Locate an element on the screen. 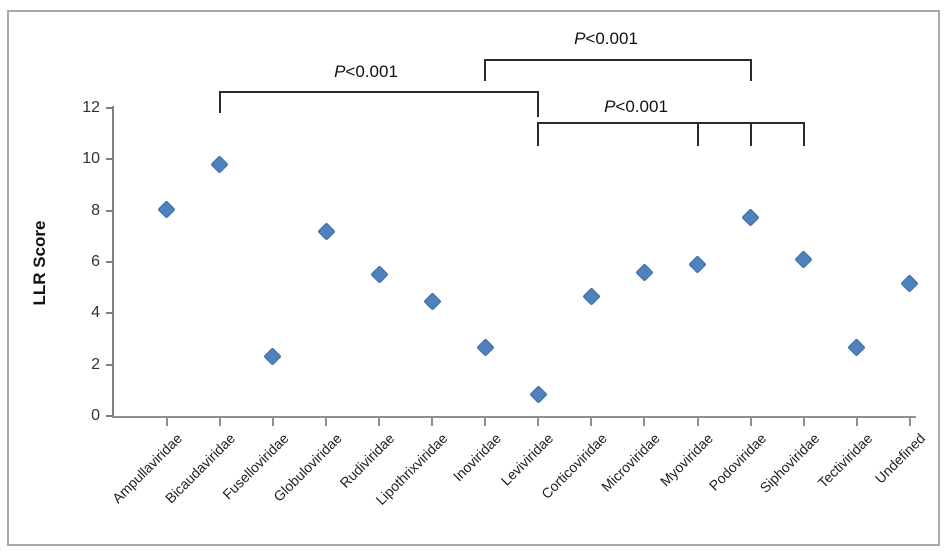 This screenshot has height=559, width=951. y-tick-label: 8 is located at coordinates (95, 210).